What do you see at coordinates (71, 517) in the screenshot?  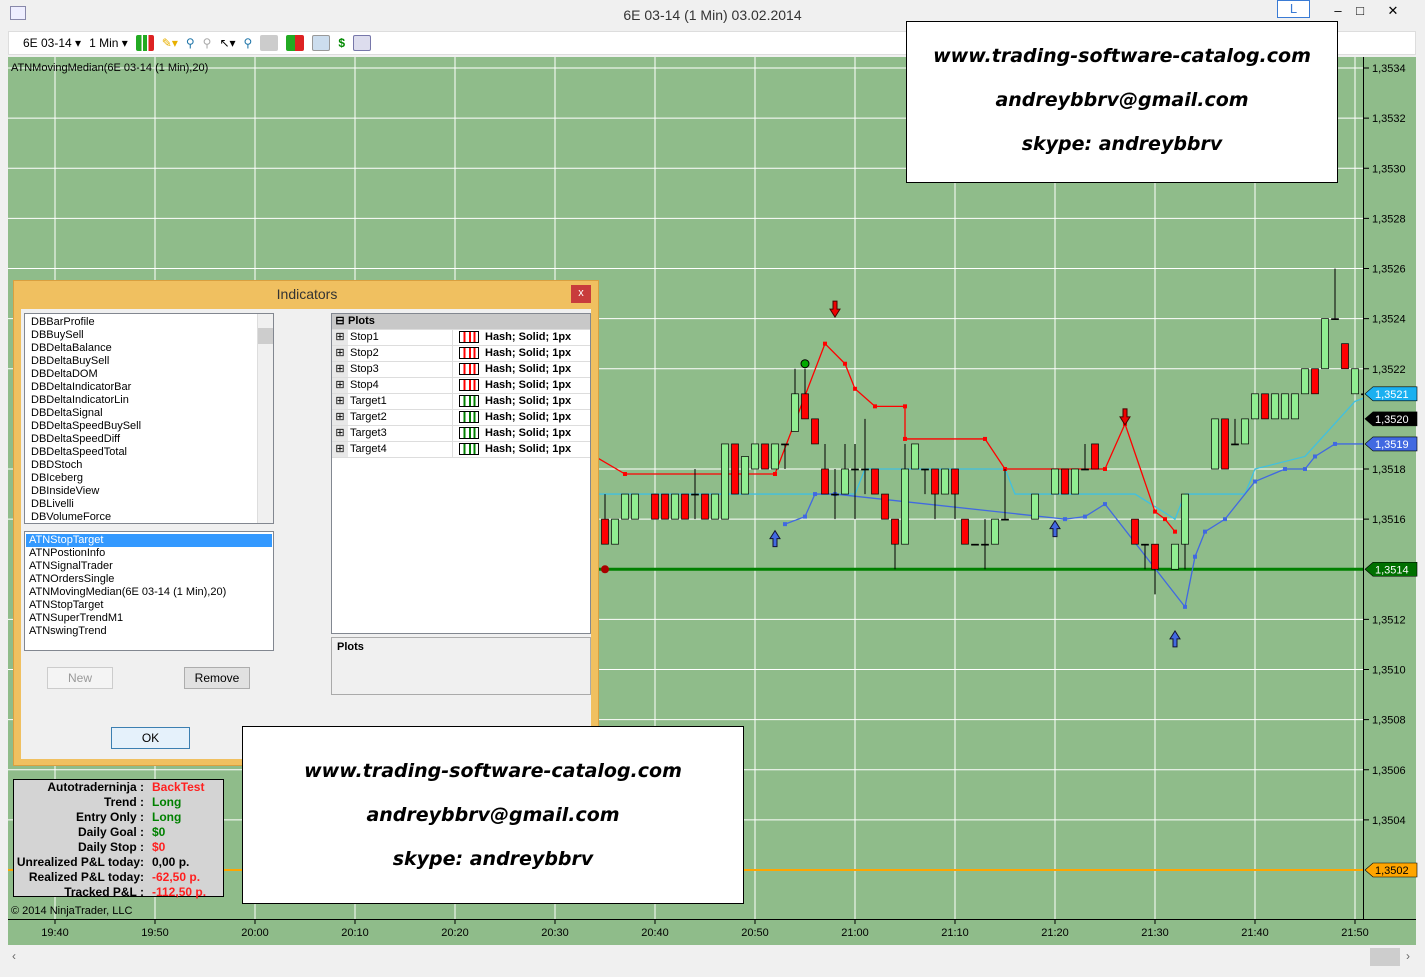 I see `available-indicator-item: DBVolumeForce` at bounding box center [71, 517].